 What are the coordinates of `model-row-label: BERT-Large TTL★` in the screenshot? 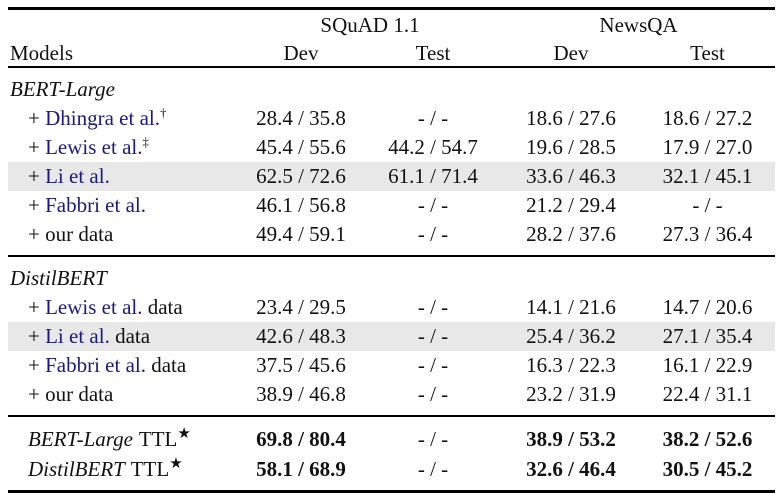 It's located at (123, 435).